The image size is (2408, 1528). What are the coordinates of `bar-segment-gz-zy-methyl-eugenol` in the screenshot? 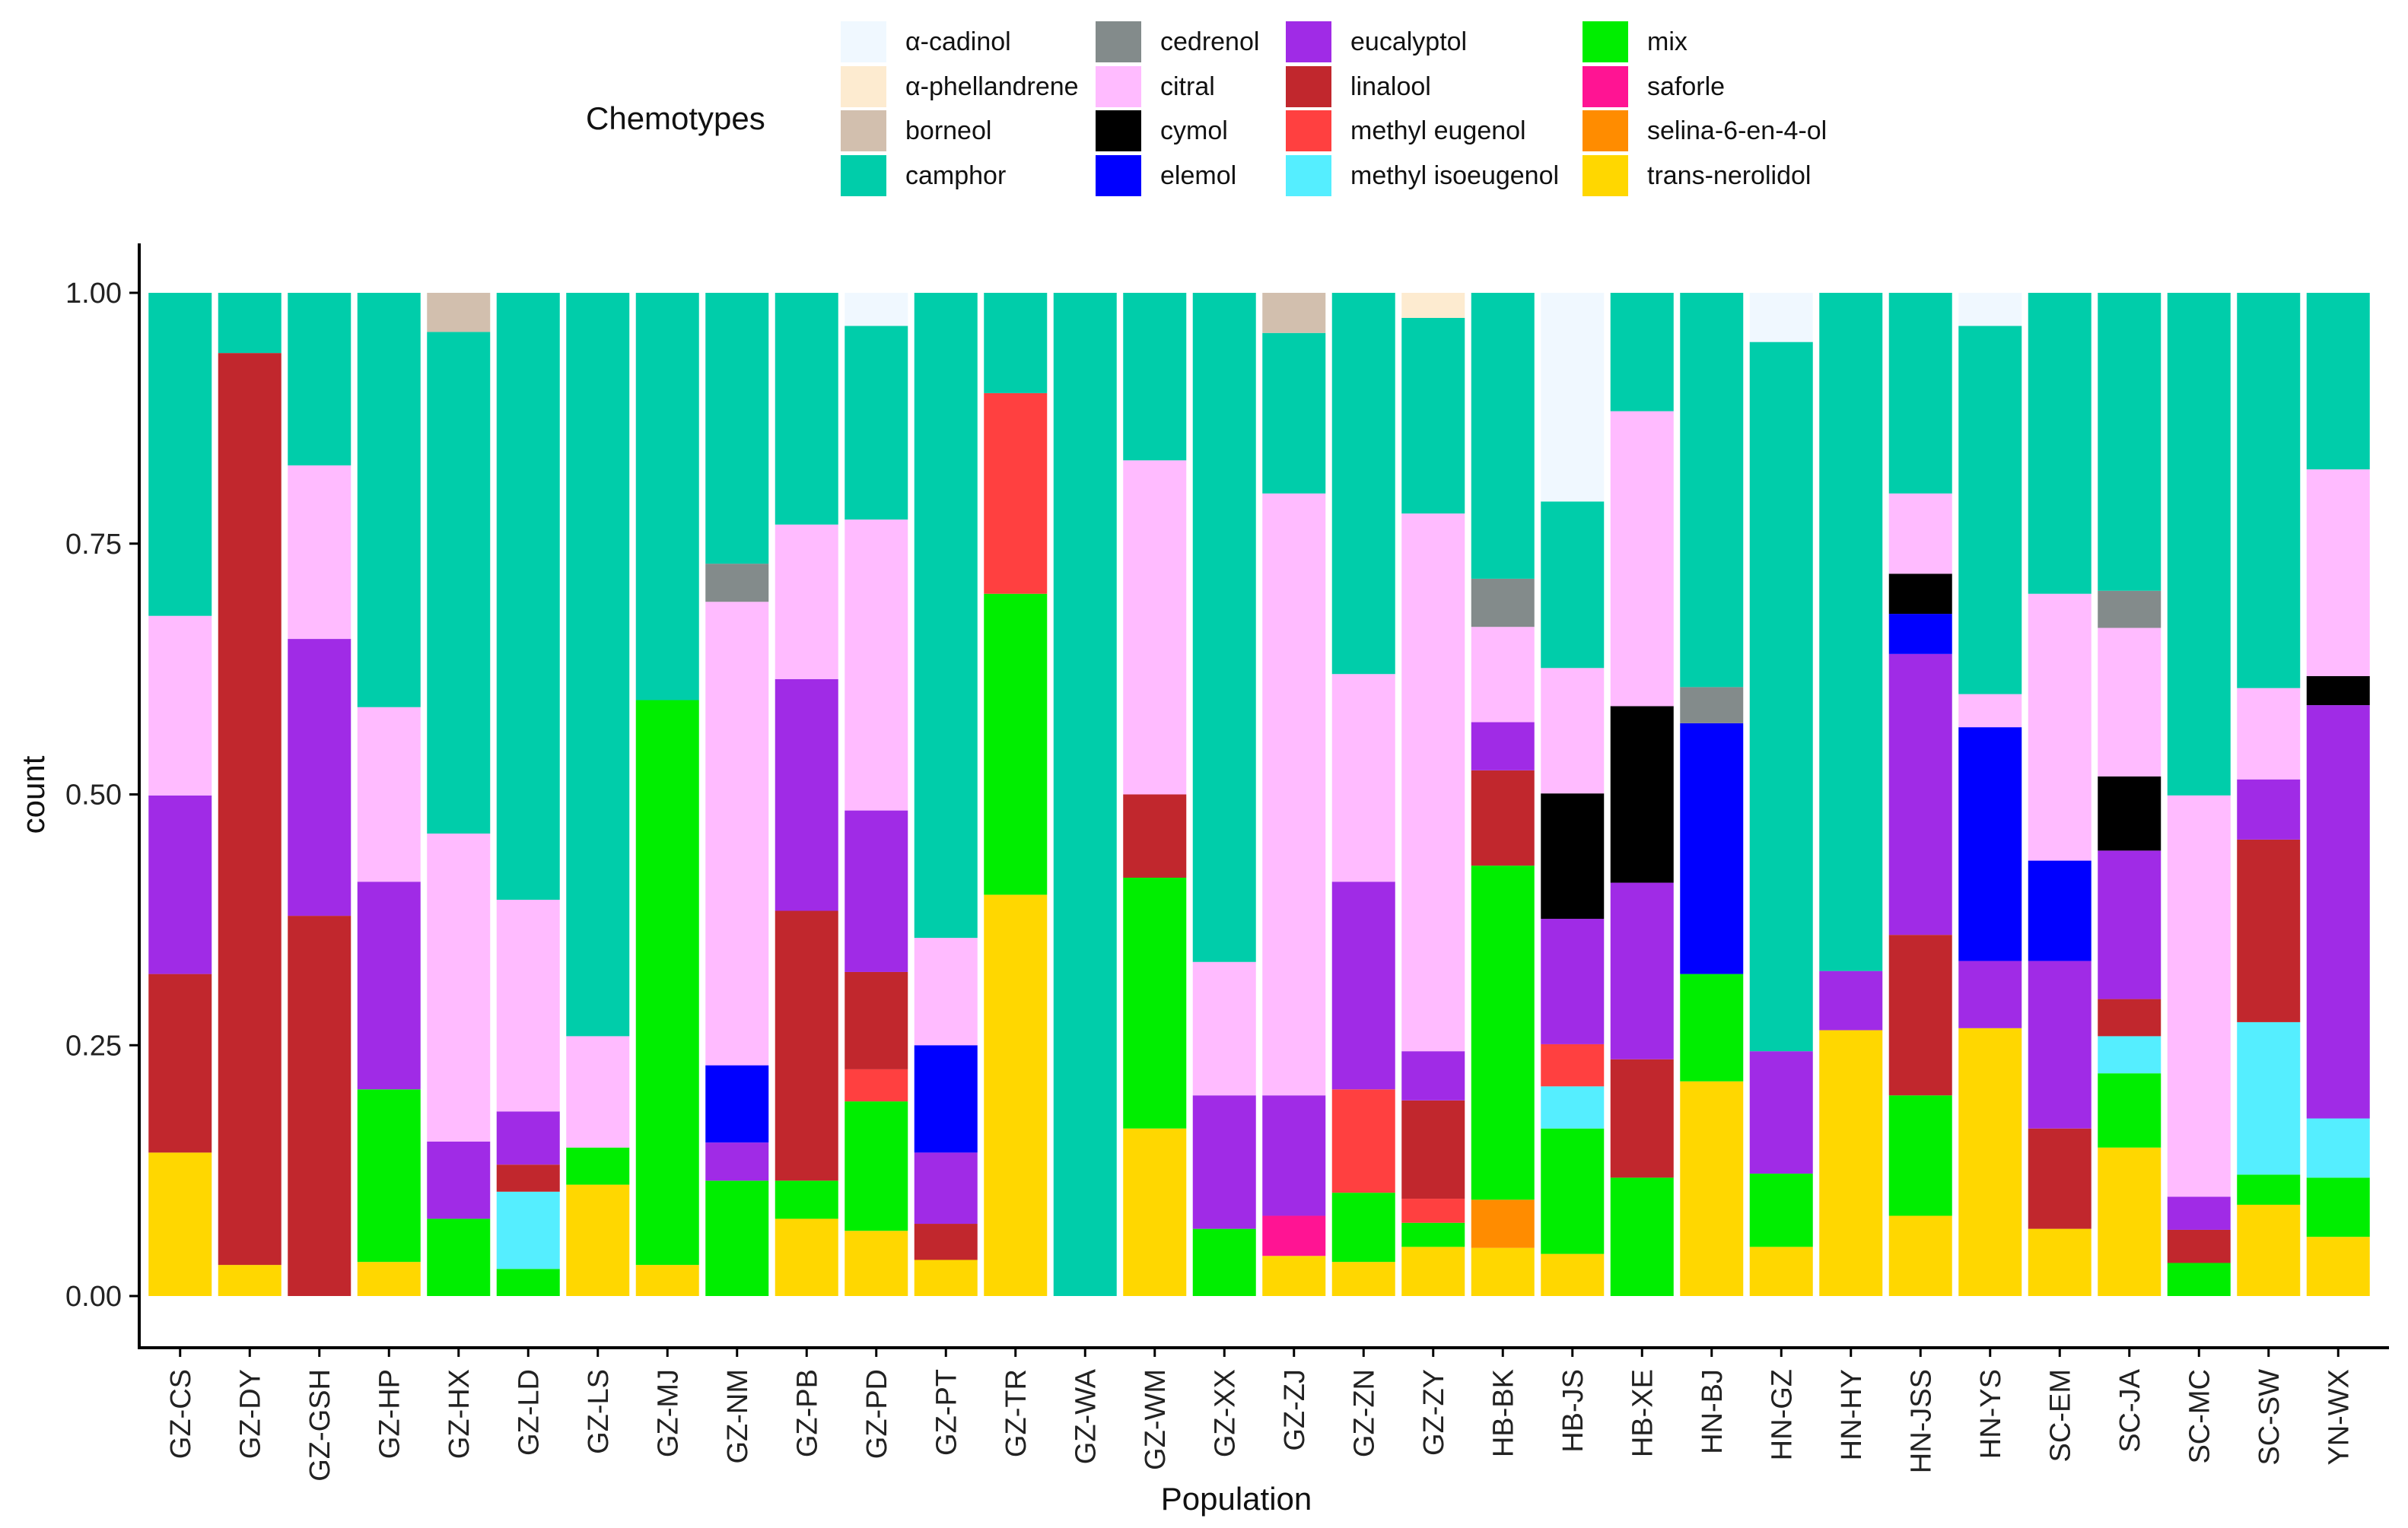 It's located at (1433, 1211).